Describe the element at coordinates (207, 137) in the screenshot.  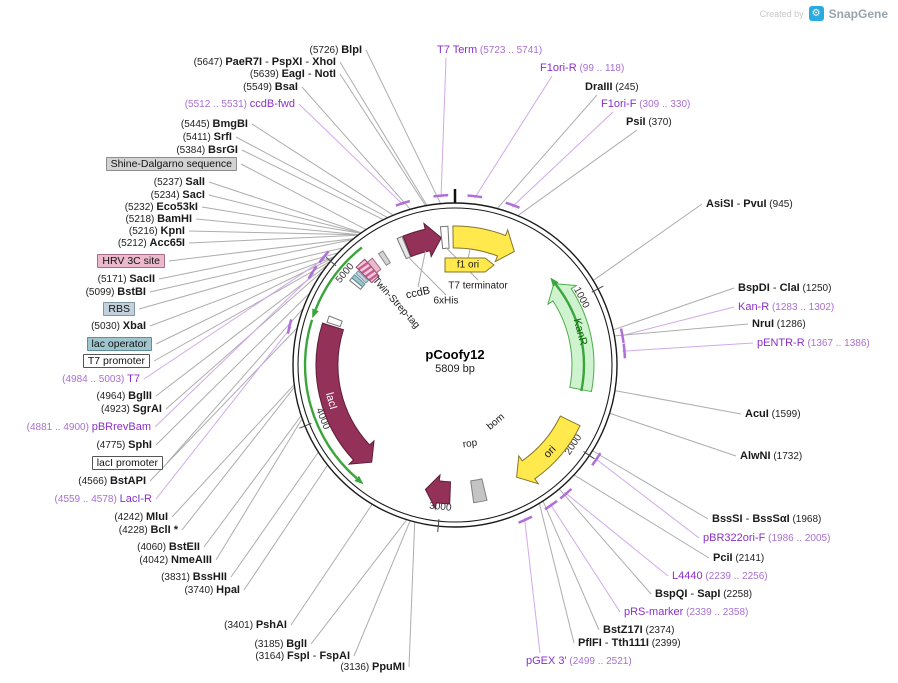
I see `label-srfi: (5411) SrfI` at that location.